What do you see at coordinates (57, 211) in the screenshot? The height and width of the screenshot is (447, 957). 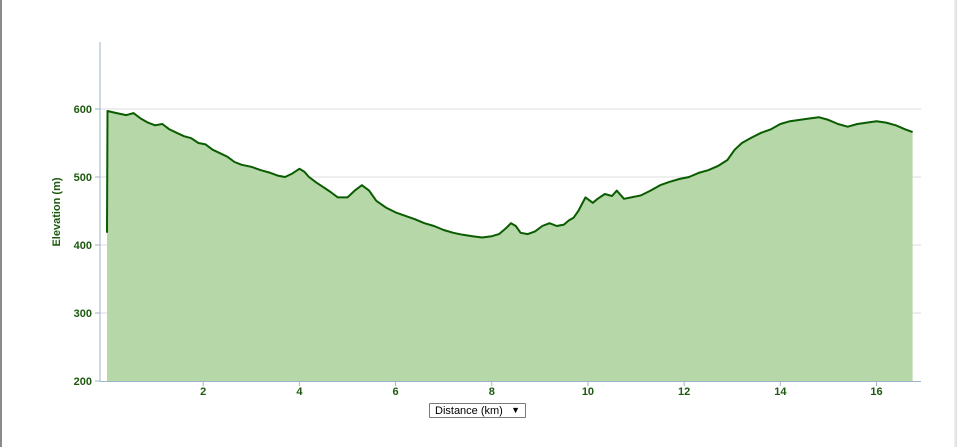 I see `y-axis-title: Elevation (m)` at bounding box center [57, 211].